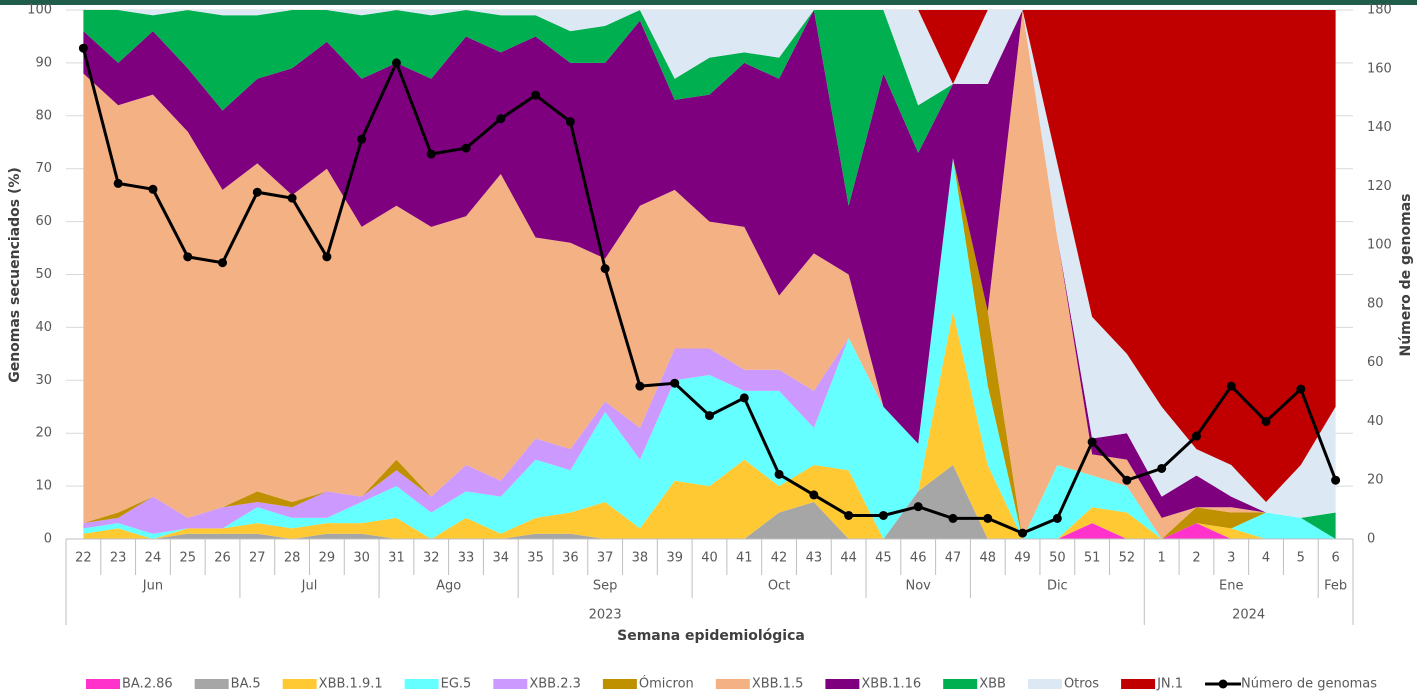 This screenshot has width=1417, height=694. I want to click on y-axis-title: Genomas secuenciados (%), so click(15, 275).